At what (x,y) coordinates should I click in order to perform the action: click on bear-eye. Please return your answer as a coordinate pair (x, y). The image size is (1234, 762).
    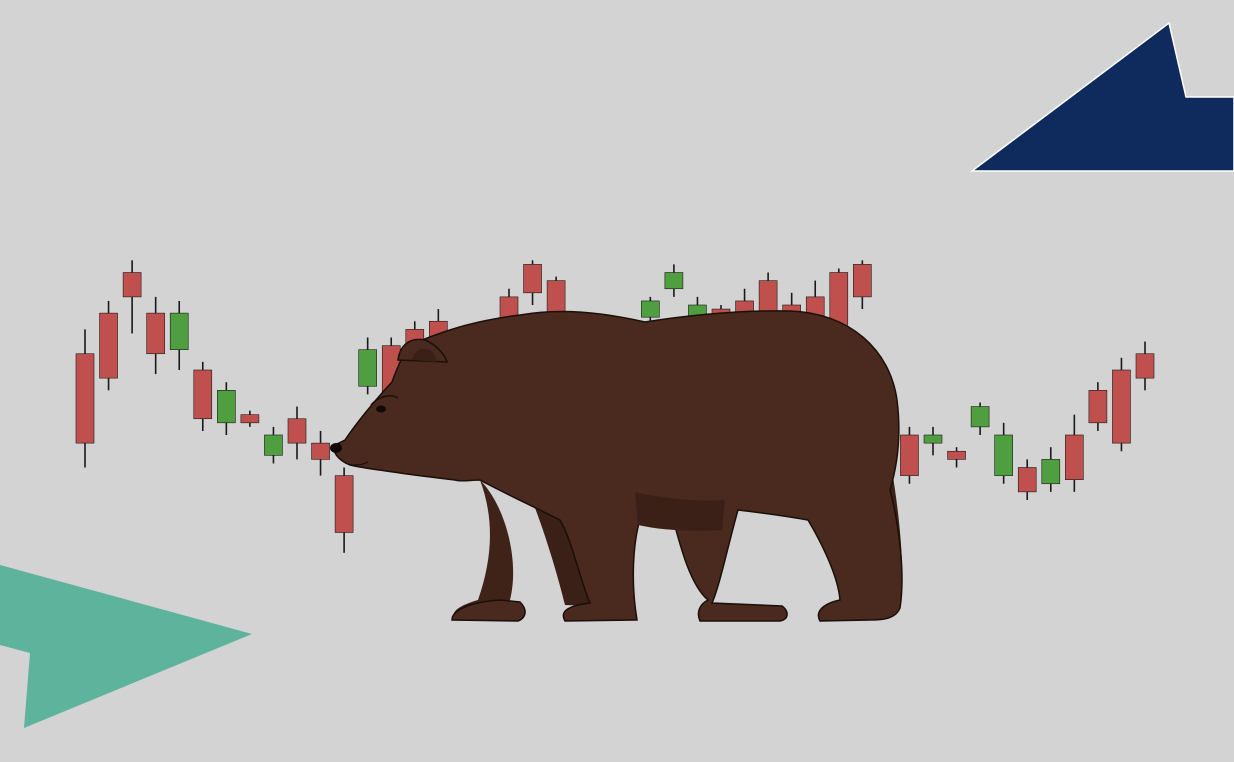
    Looking at the image, I should click on (381, 409).